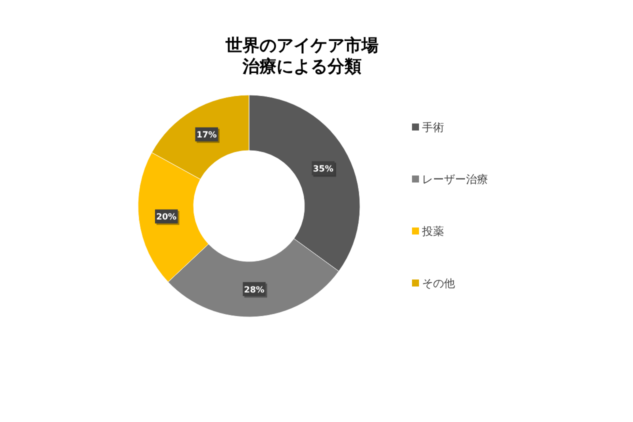 This screenshot has height=422, width=633. Describe the element at coordinates (254, 290) in the screenshot. I see `data-label: 28%` at that location.